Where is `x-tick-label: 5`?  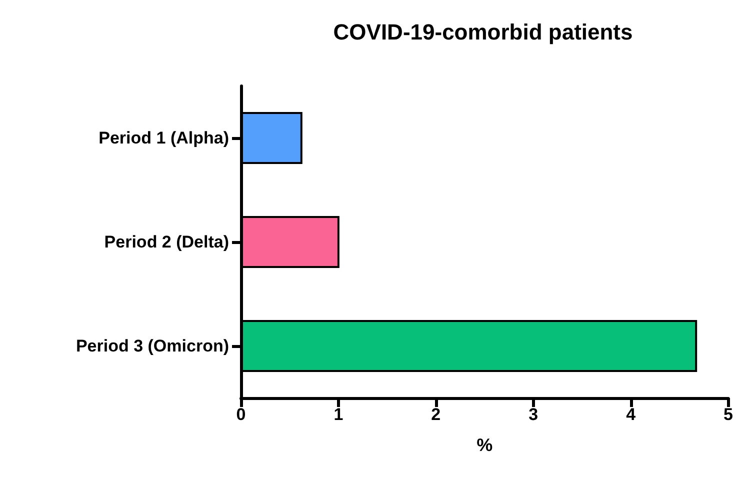 x-tick-label: 5 is located at coordinates (729, 414).